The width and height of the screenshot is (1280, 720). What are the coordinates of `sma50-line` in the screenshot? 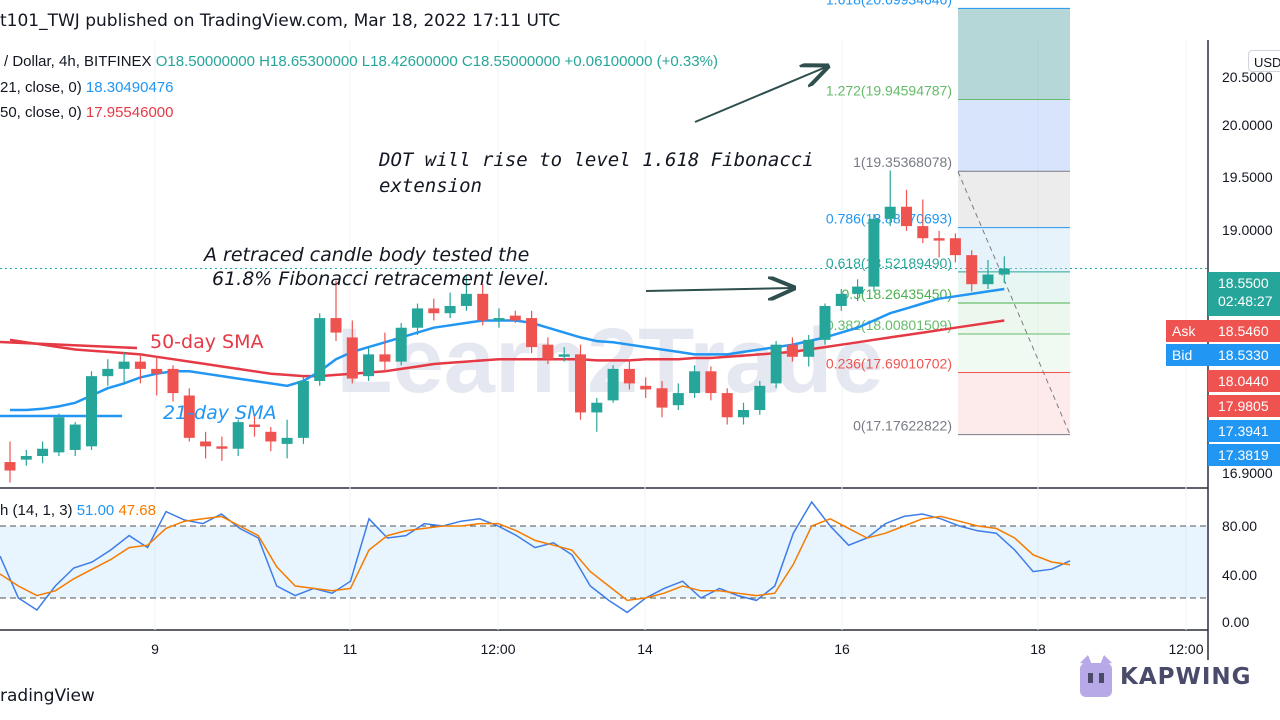 It's located at (507, 348).